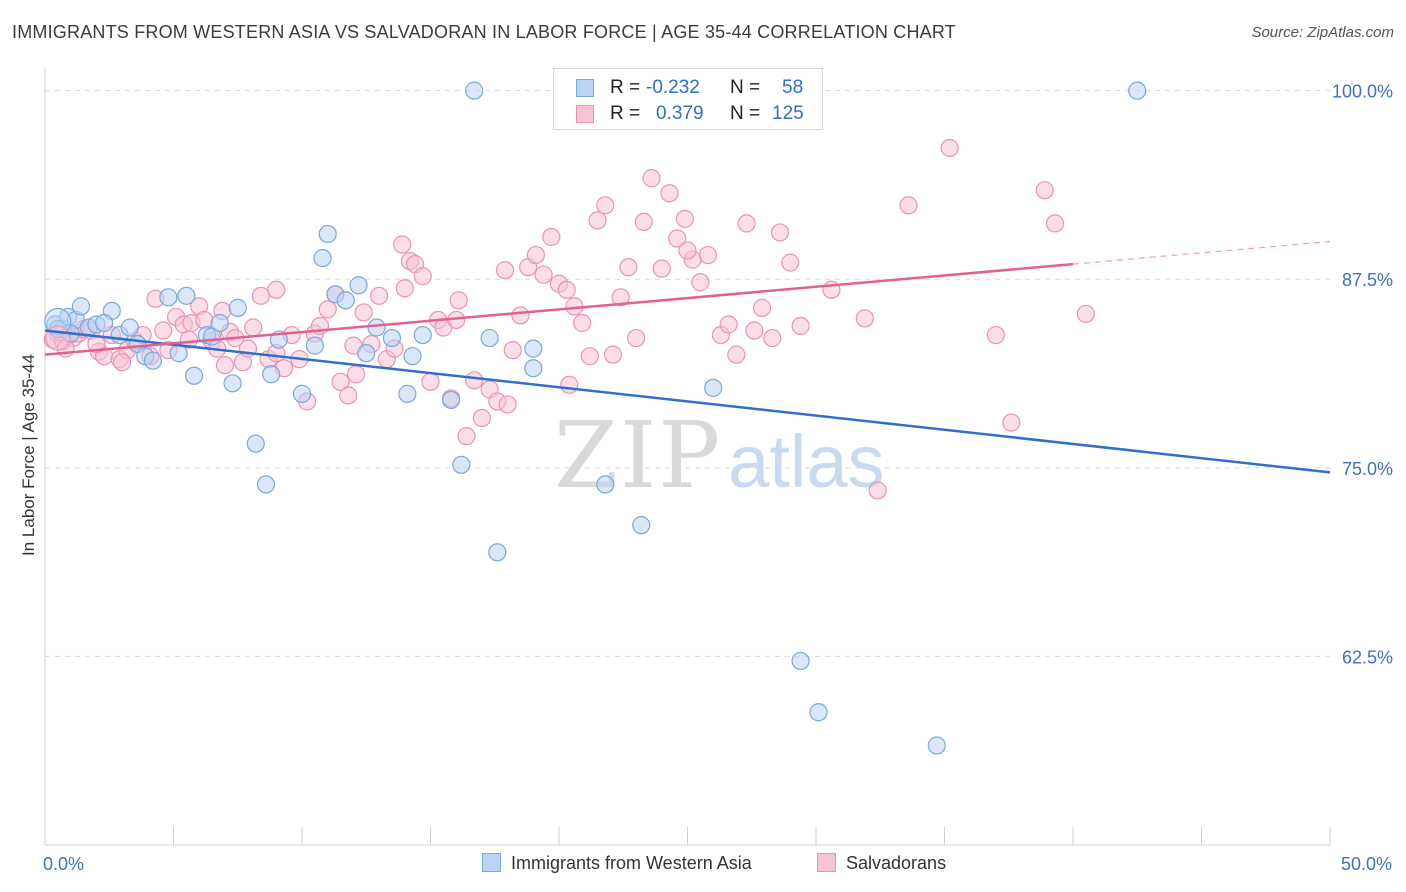 The height and width of the screenshot is (892, 1406). Describe the element at coordinates (491, 862) in the screenshot. I see `legend-swatch-western-asia` at that location.